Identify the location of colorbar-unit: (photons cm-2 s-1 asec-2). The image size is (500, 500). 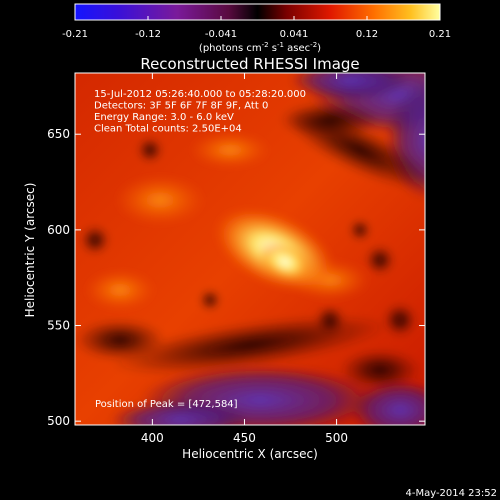
(260, 47).